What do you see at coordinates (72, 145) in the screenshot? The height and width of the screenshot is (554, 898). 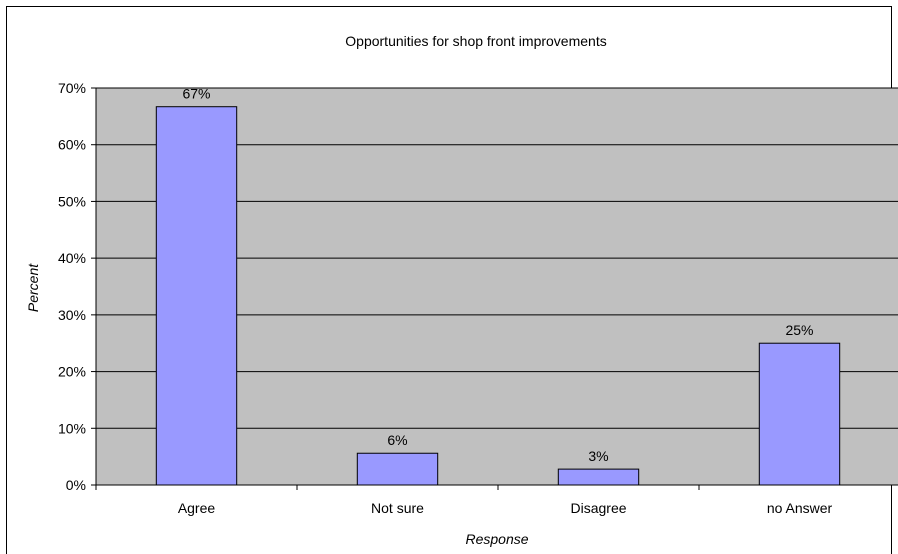 I see `y-tick-label: 60%` at bounding box center [72, 145].